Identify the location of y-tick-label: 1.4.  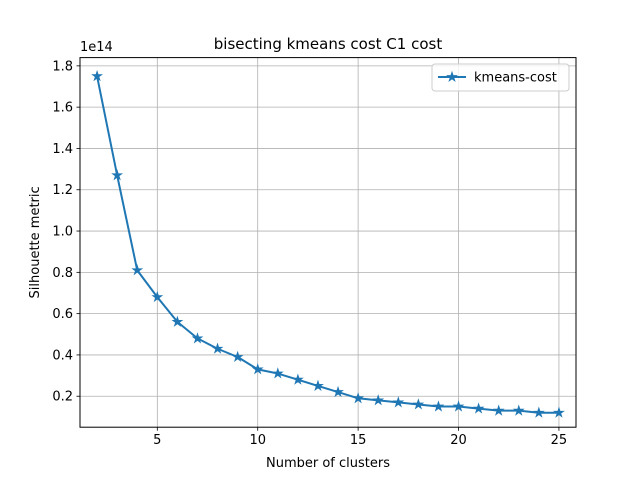
(62, 149).